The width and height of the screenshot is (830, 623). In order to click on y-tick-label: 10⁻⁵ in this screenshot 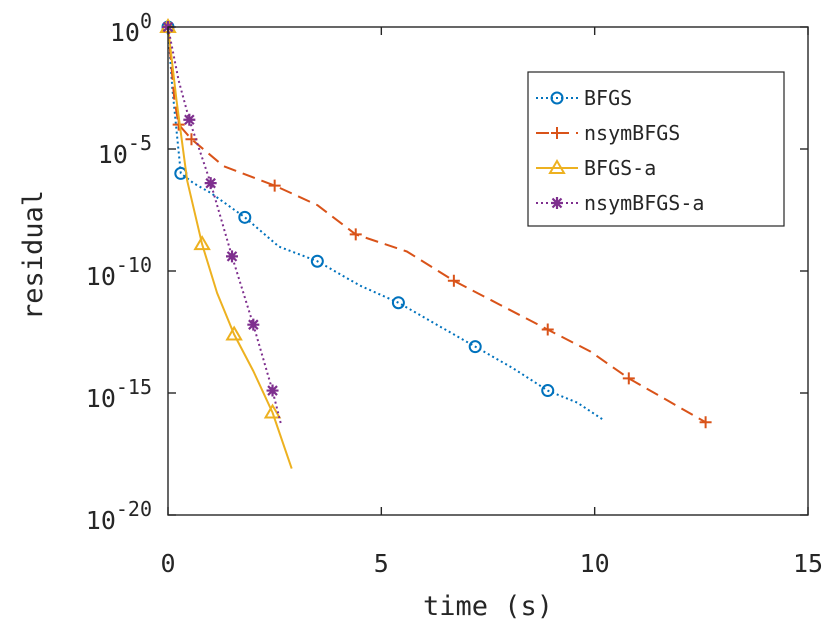, I will do `click(125, 150)`.